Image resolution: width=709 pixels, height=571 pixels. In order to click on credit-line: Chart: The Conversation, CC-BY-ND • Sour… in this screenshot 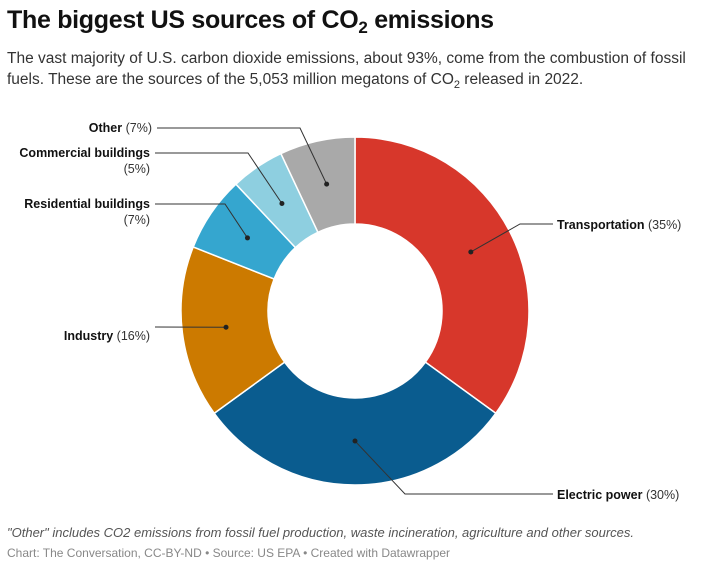, I will do `click(229, 553)`.